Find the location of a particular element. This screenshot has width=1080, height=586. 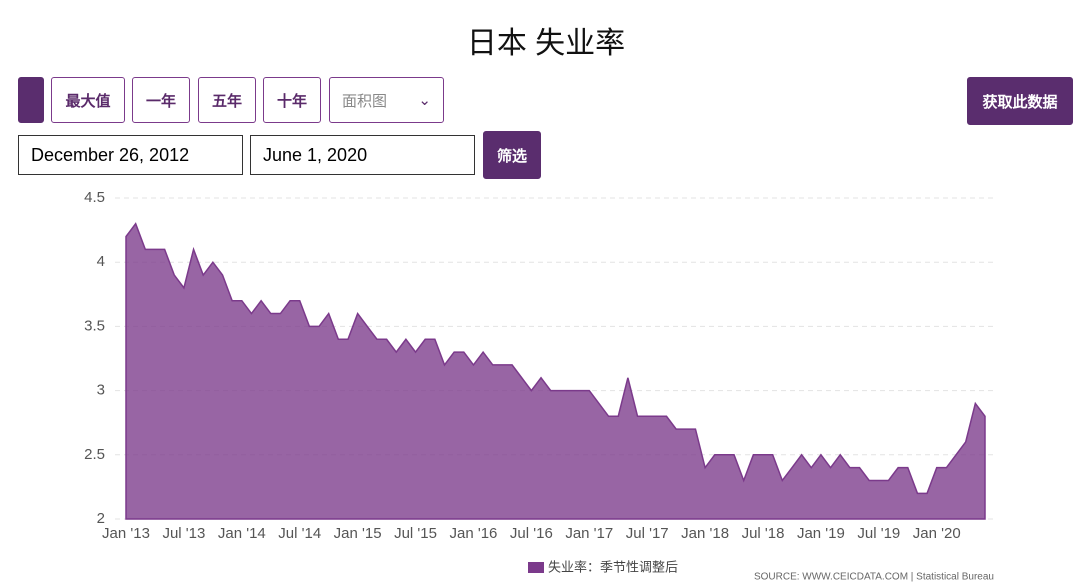

x-tick-label: Jan '19 is located at coordinates (821, 533).